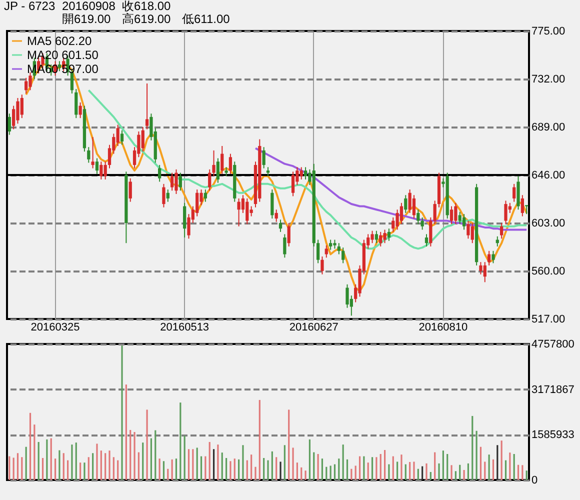 Image resolution: width=580 pixels, height=500 pixels. Describe the element at coordinates (30, 6) in the screenshot. I see `chart-title: JP - 6723` at that location.